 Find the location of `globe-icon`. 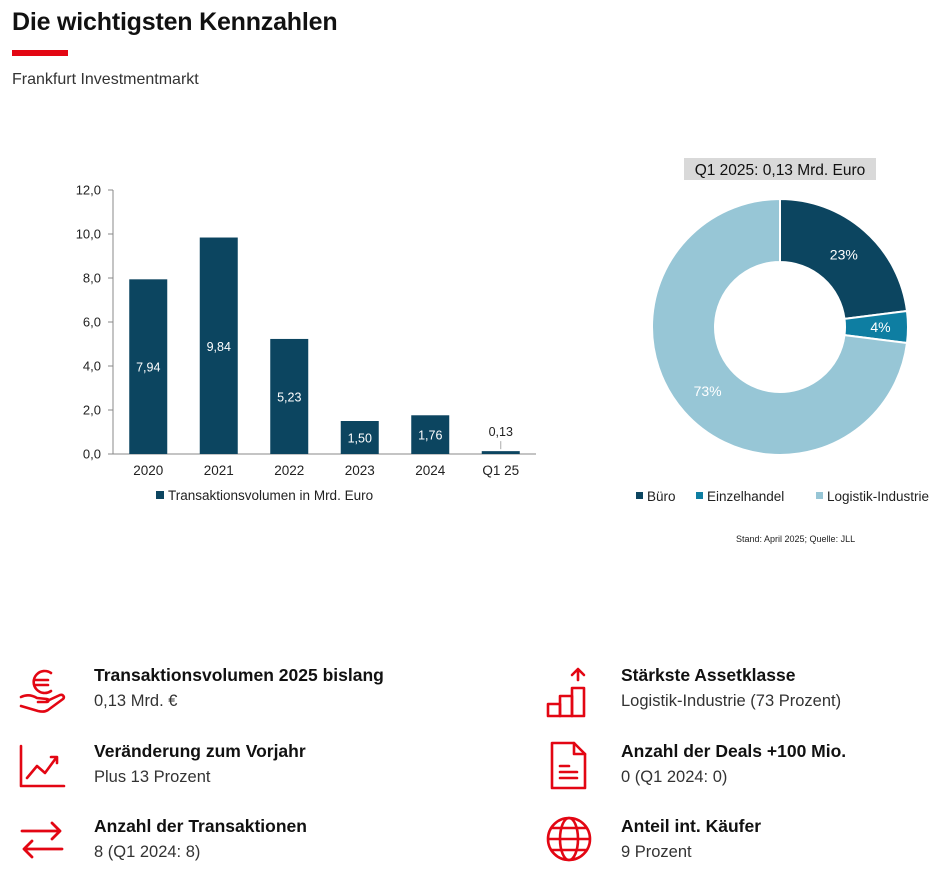

globe-icon is located at coordinates (569, 839).